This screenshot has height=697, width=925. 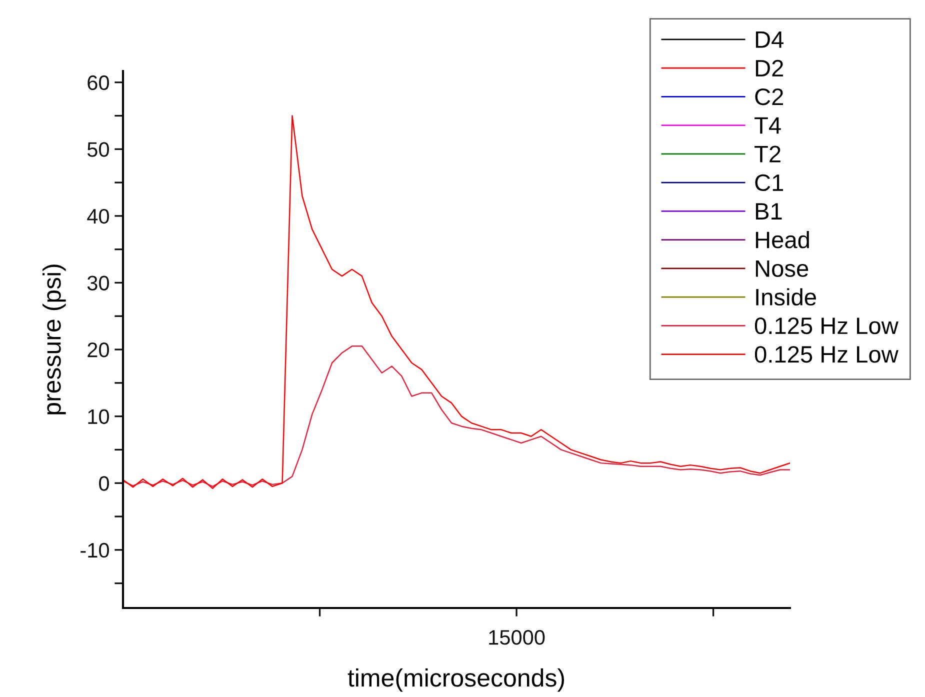 What do you see at coordinates (769, 211) in the screenshot?
I see `legend-label: B1` at bounding box center [769, 211].